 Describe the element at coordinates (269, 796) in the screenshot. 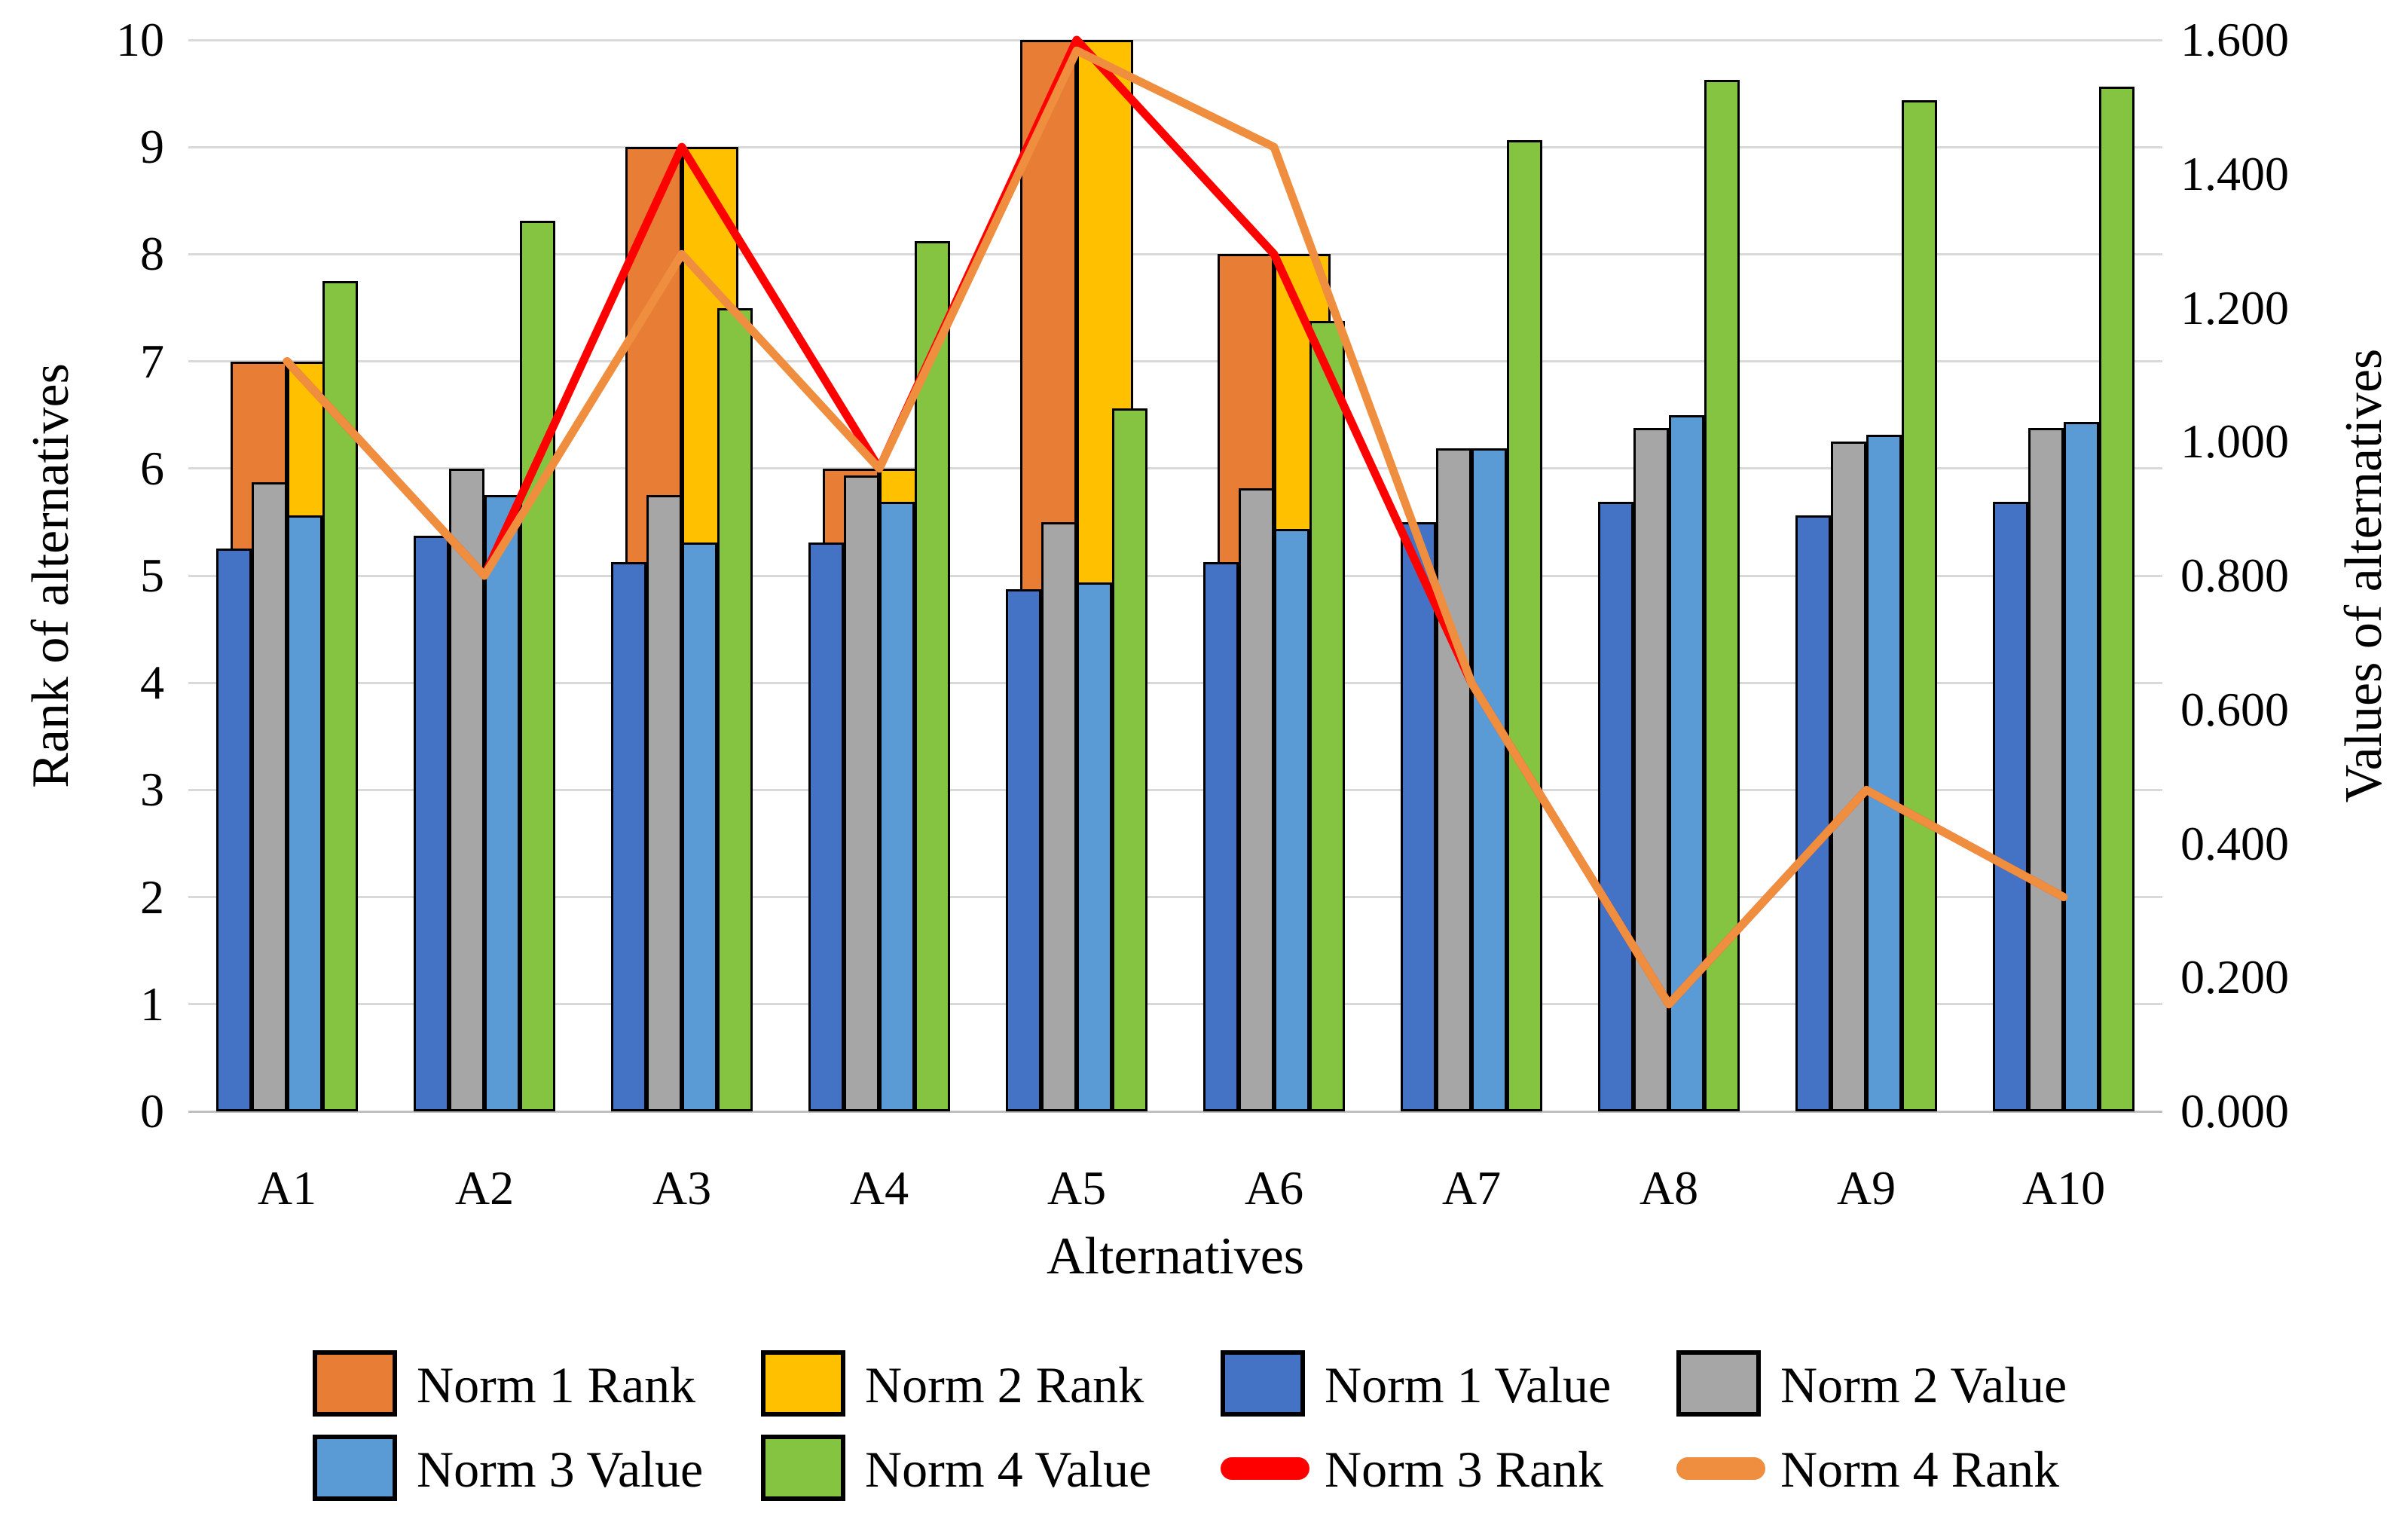

I see `bar-norm-2-value-a1` at that location.